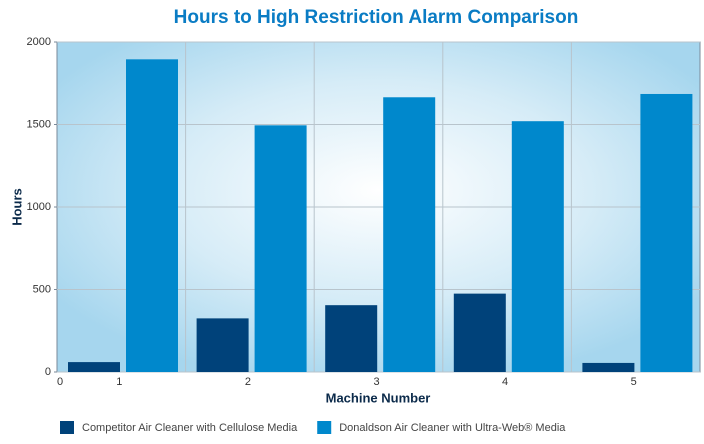 The image size is (704, 444). What do you see at coordinates (248, 382) in the screenshot?
I see `x-tick-label: 2` at bounding box center [248, 382].